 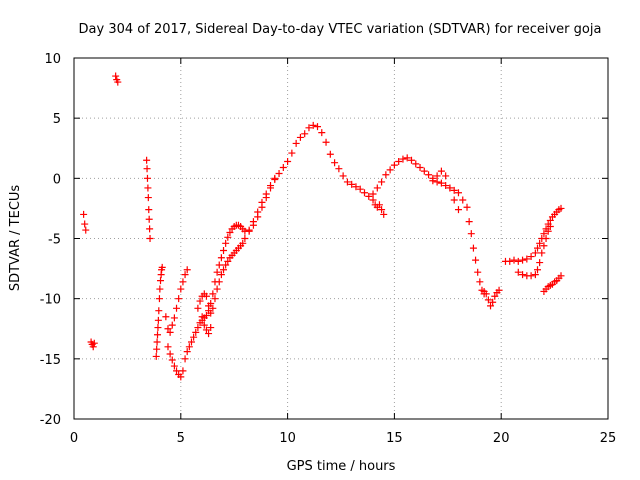 What do you see at coordinates (50, 300) in the screenshot?
I see `y-tick-label: -10` at bounding box center [50, 300].